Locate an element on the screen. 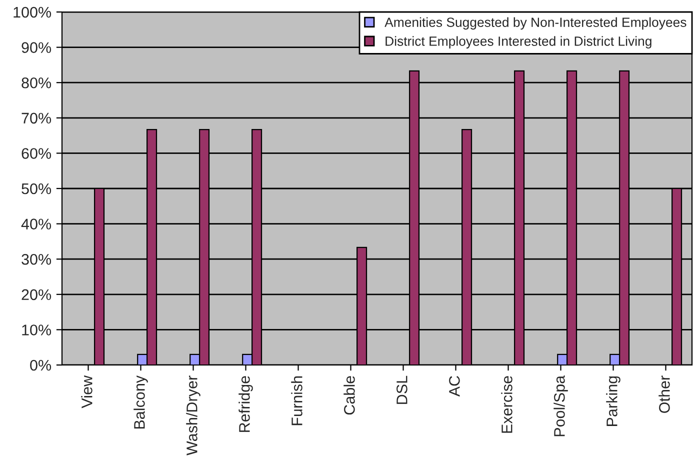 This screenshot has width=694, height=467. y-tick-label: 100% is located at coordinates (33, 12).